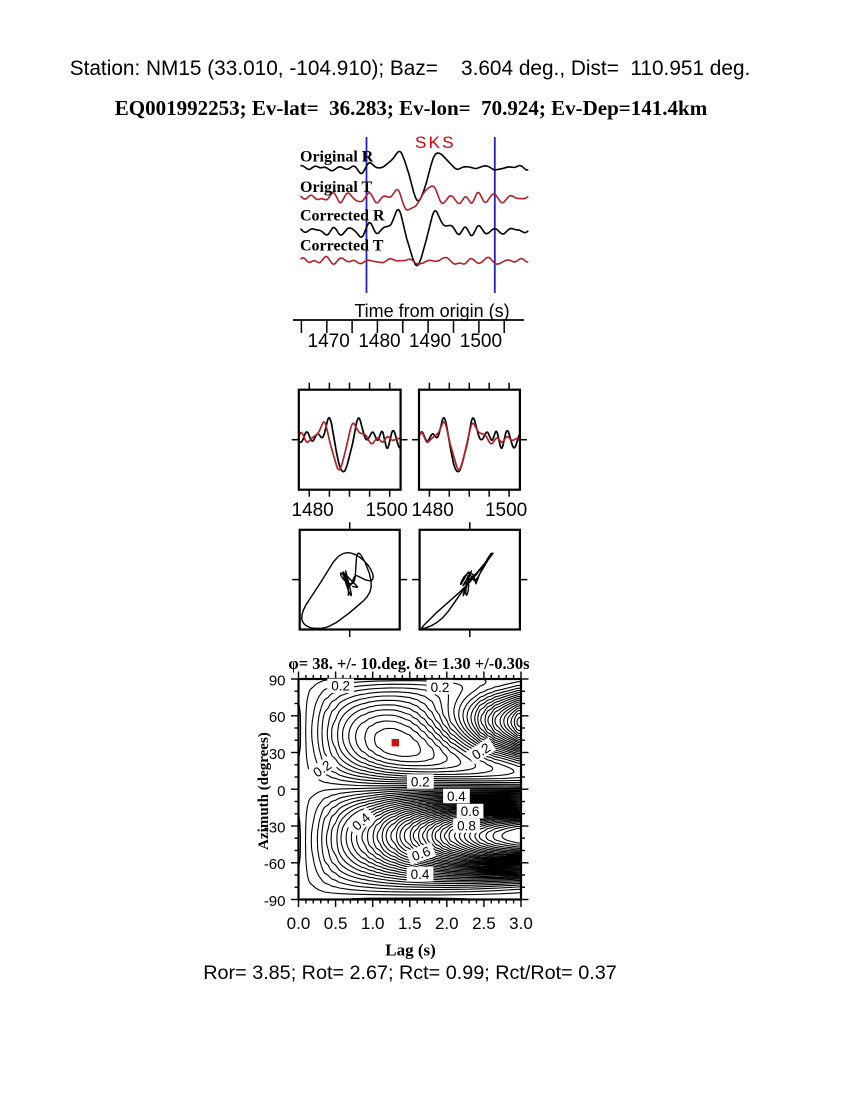 Image resolution: width=850 pixels, height=1105 pixels. Describe the element at coordinates (275, 828) in the screenshot. I see `svg-text: -30` at that location.